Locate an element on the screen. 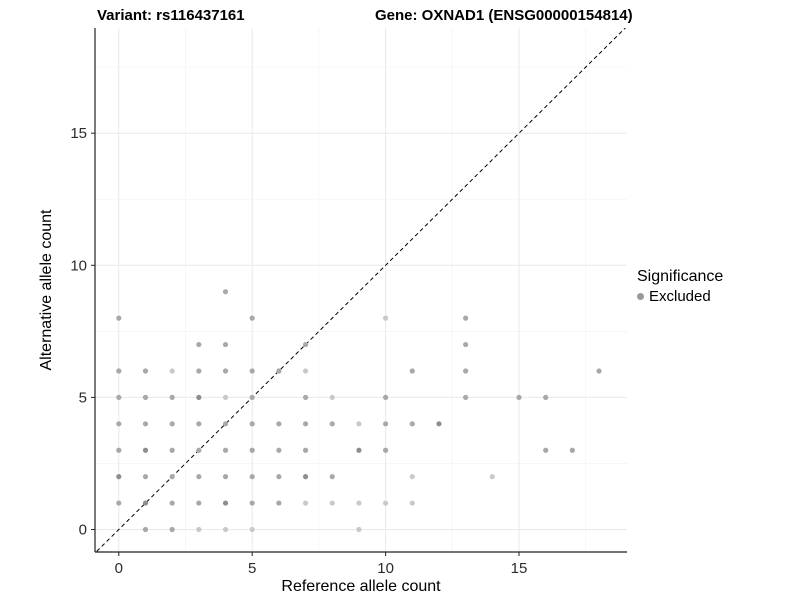 Image resolution: width=800 pixels, height=600 pixels. excluded-point-icon is located at coordinates (640, 296).